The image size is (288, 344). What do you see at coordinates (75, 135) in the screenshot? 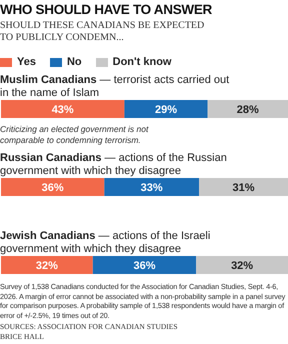
I see `annotation: Criticizing an elected government is not comparable to condemning terrorism.` at bounding box center [75, 135].